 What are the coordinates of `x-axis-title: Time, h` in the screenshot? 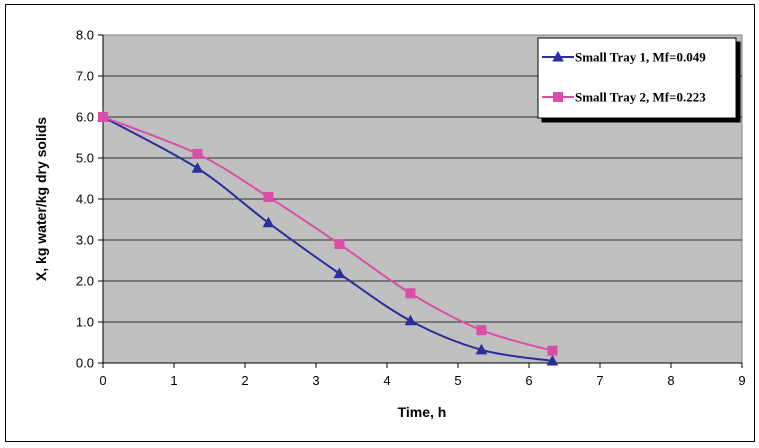 It's located at (422, 412).